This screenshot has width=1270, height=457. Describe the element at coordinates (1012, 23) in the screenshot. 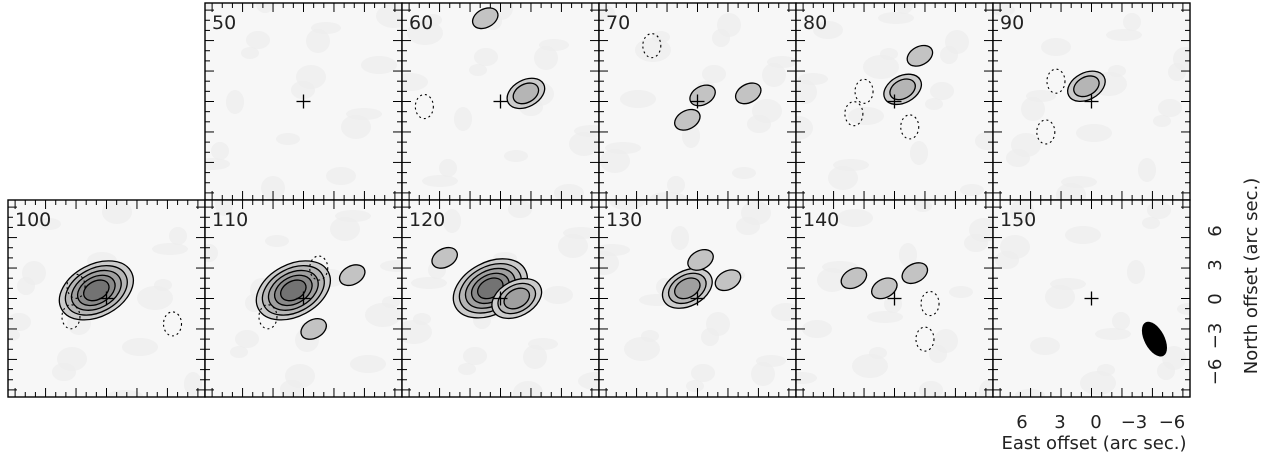

I see `velocity-label: 90` at that location.